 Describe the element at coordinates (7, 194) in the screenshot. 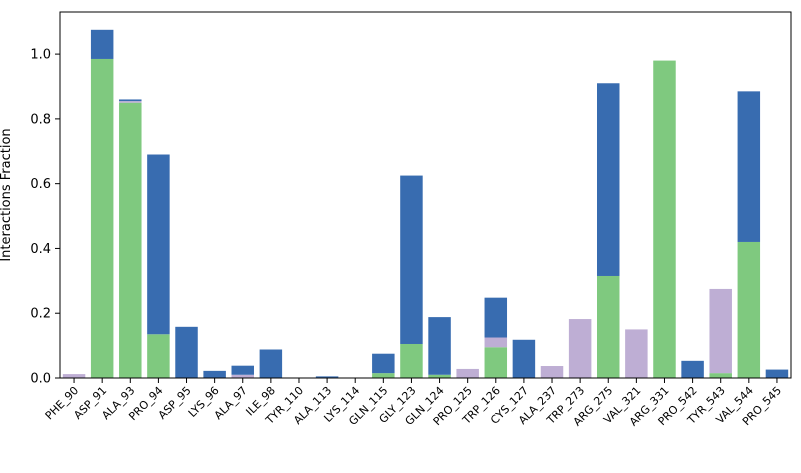

I see `y-axis-title: Interactions Fraction` at that location.